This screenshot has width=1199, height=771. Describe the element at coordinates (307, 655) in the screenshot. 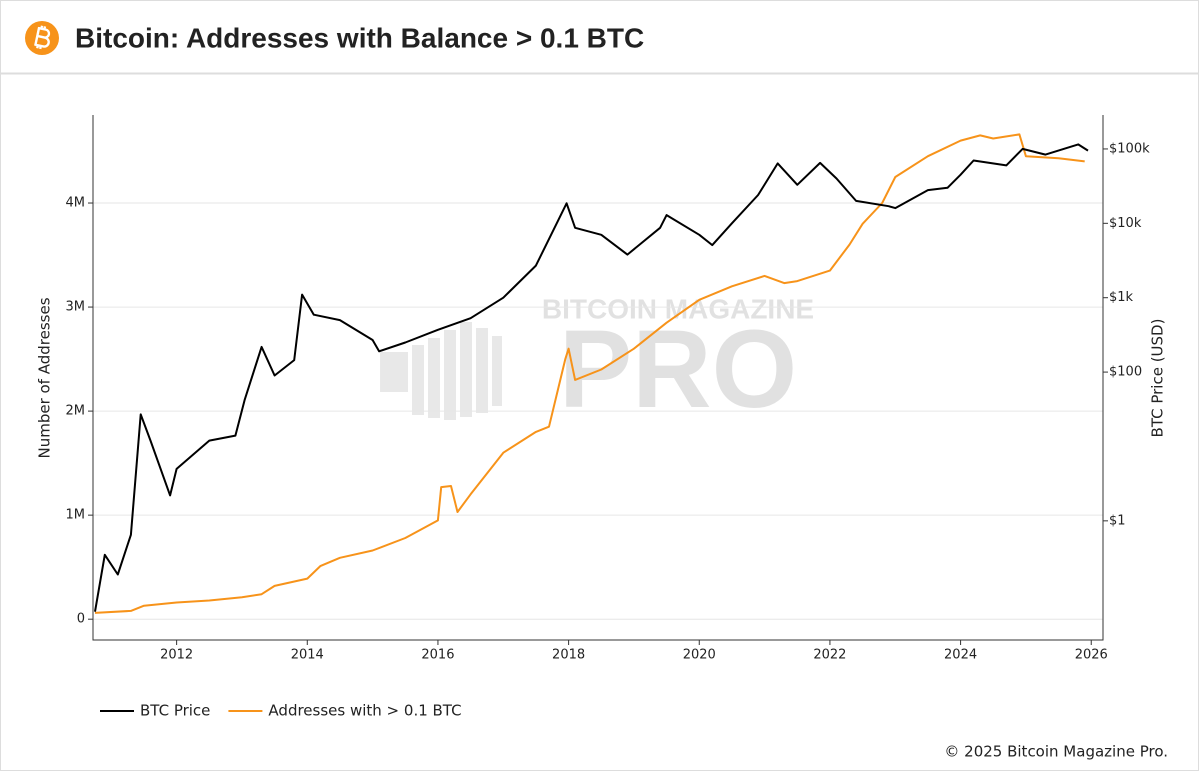

I see `x-tick-label: 2014` at that location.